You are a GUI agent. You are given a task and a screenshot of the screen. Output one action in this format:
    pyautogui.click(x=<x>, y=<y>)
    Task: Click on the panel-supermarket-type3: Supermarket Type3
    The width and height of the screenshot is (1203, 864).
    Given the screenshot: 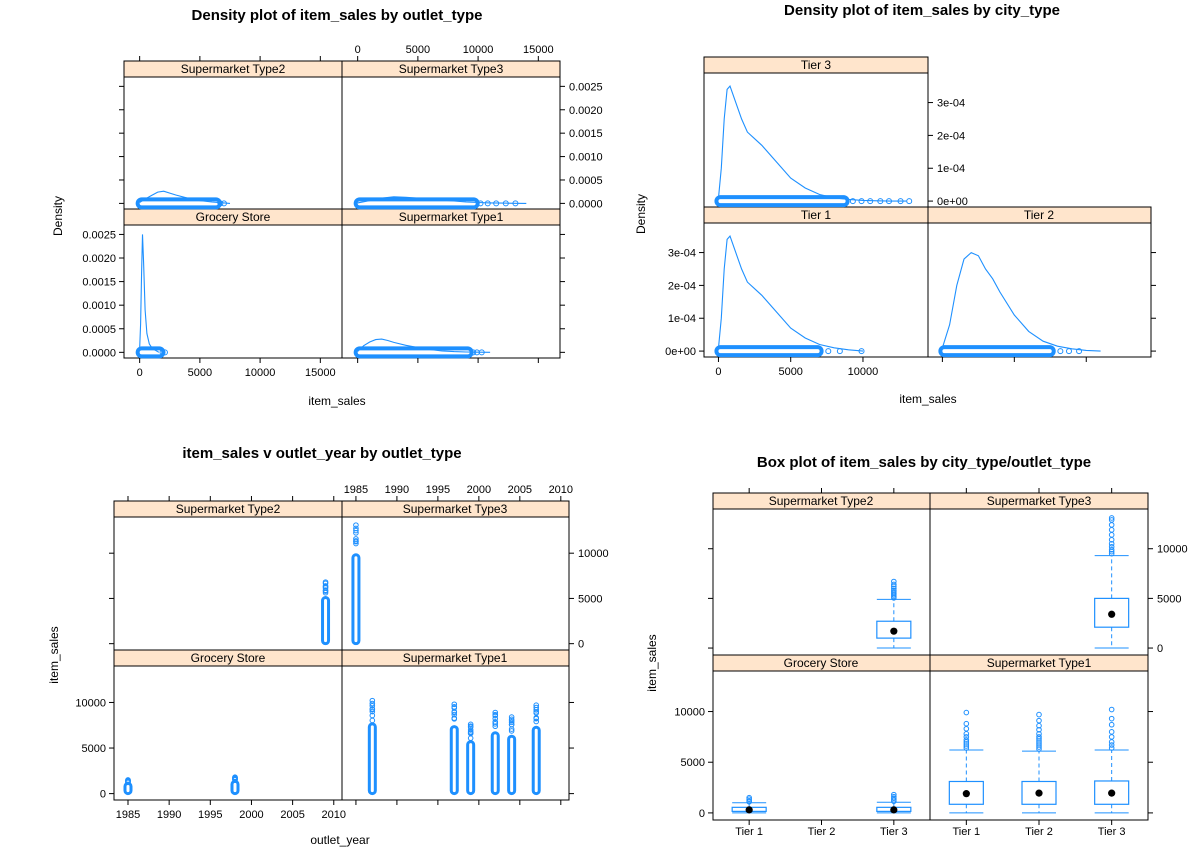 What is the action you would take?
    pyautogui.click(x=1039, y=574)
    